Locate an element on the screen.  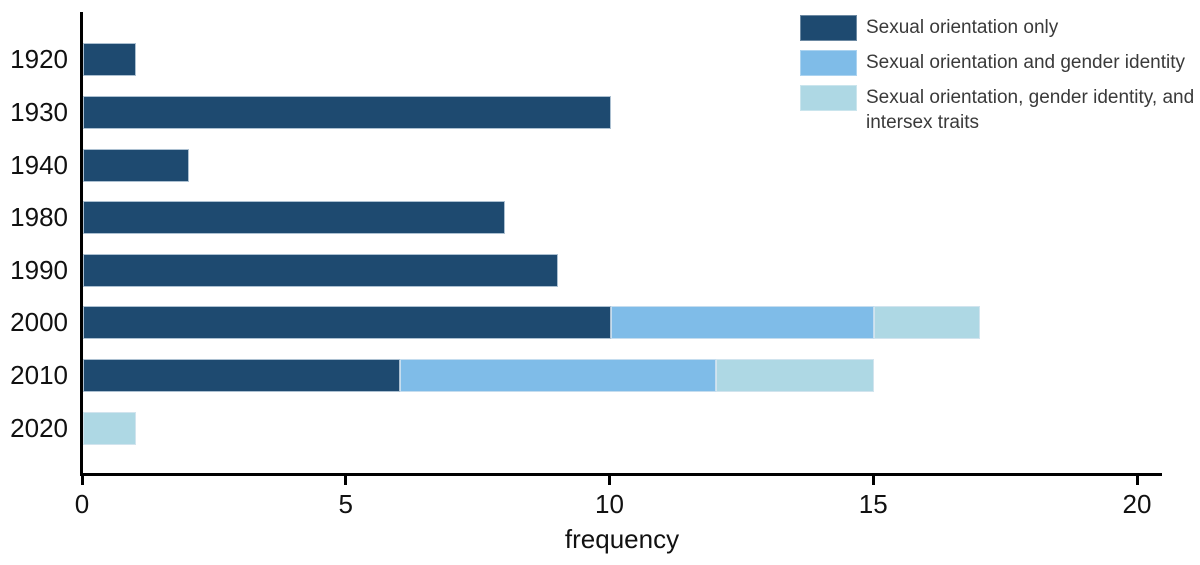
y-tick-label: 1990 is located at coordinates (39, 269).